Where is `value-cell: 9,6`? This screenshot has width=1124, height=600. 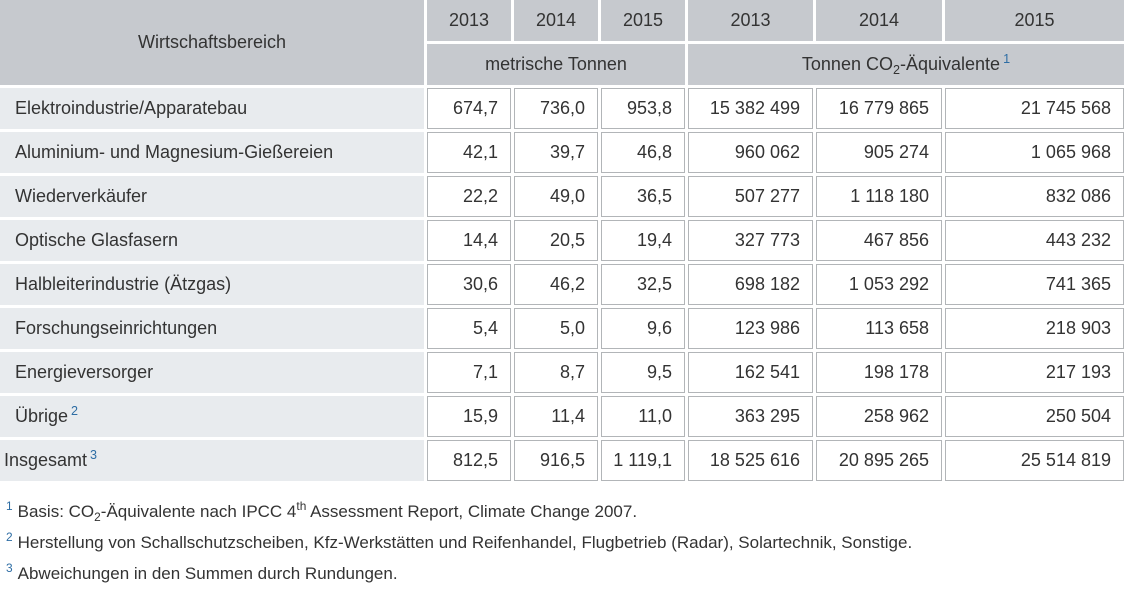
value-cell: 9,6 is located at coordinates (643, 328).